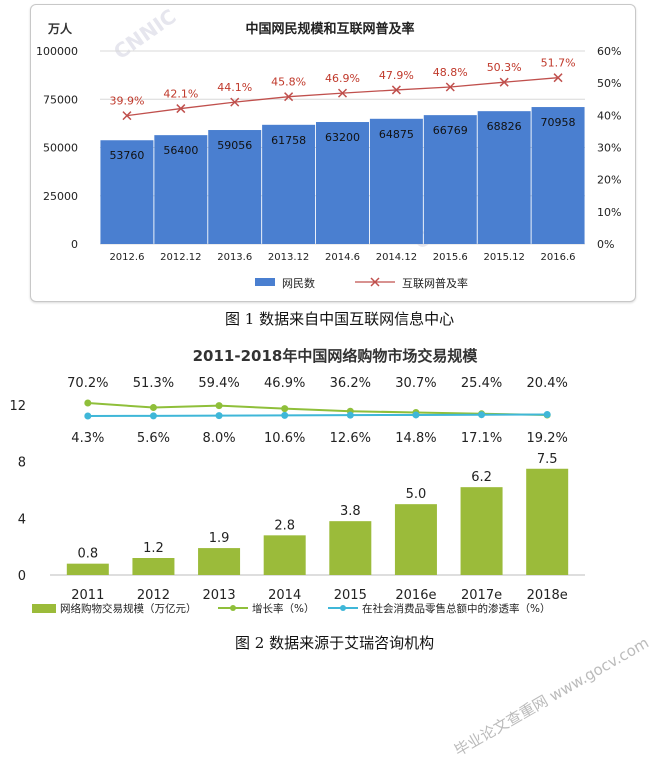  Describe the element at coordinates (416, 494) in the screenshot. I see `chart2-bar-label: 5.0` at that location.